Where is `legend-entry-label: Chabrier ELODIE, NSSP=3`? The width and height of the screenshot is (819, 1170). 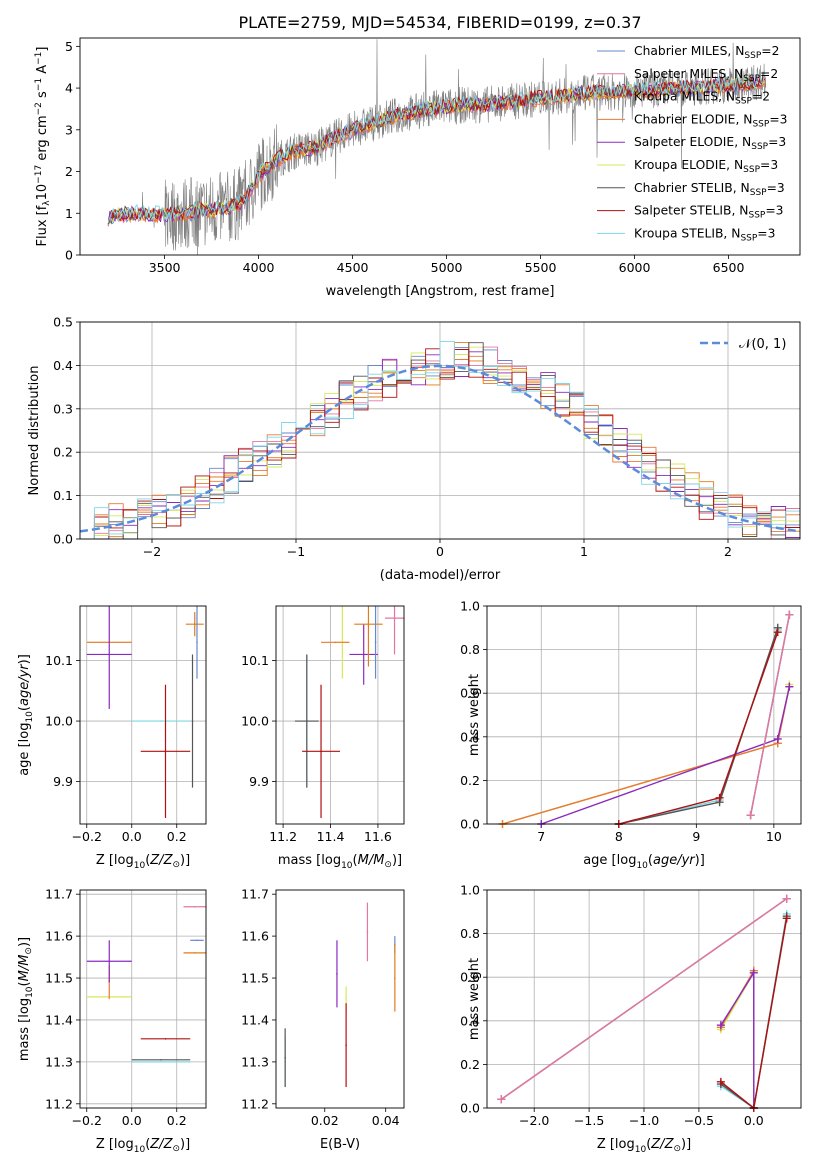 legend-entry-label: Chabrier ELODIE, NSSP=3 is located at coordinates (710, 120).